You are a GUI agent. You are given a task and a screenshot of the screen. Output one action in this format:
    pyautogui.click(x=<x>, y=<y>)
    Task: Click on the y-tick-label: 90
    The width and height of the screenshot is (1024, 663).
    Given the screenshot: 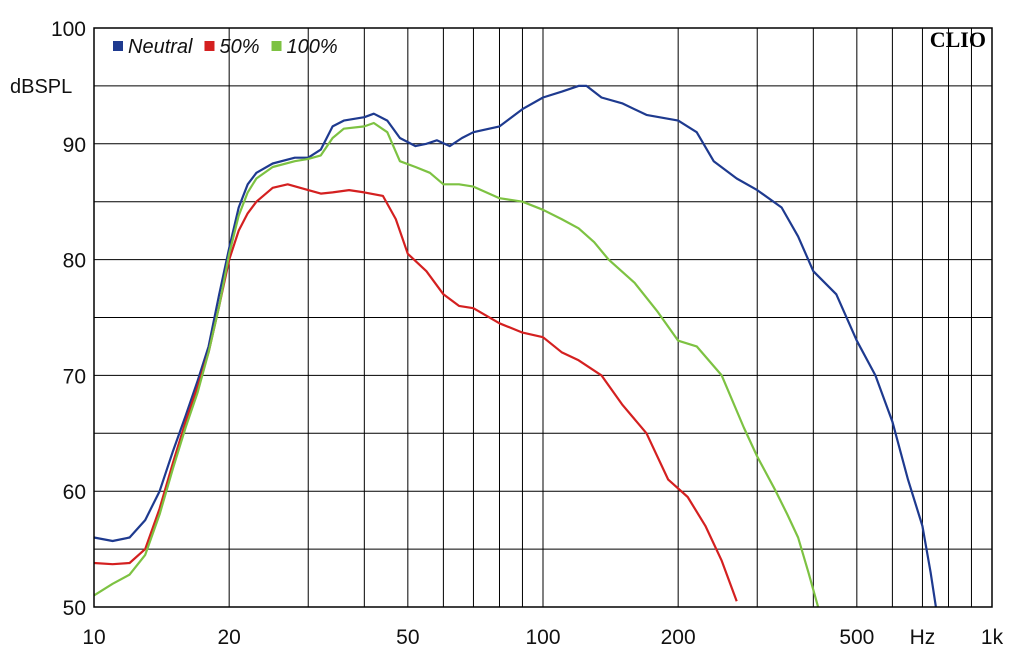 What is the action you would take?
    pyautogui.click(x=74, y=145)
    